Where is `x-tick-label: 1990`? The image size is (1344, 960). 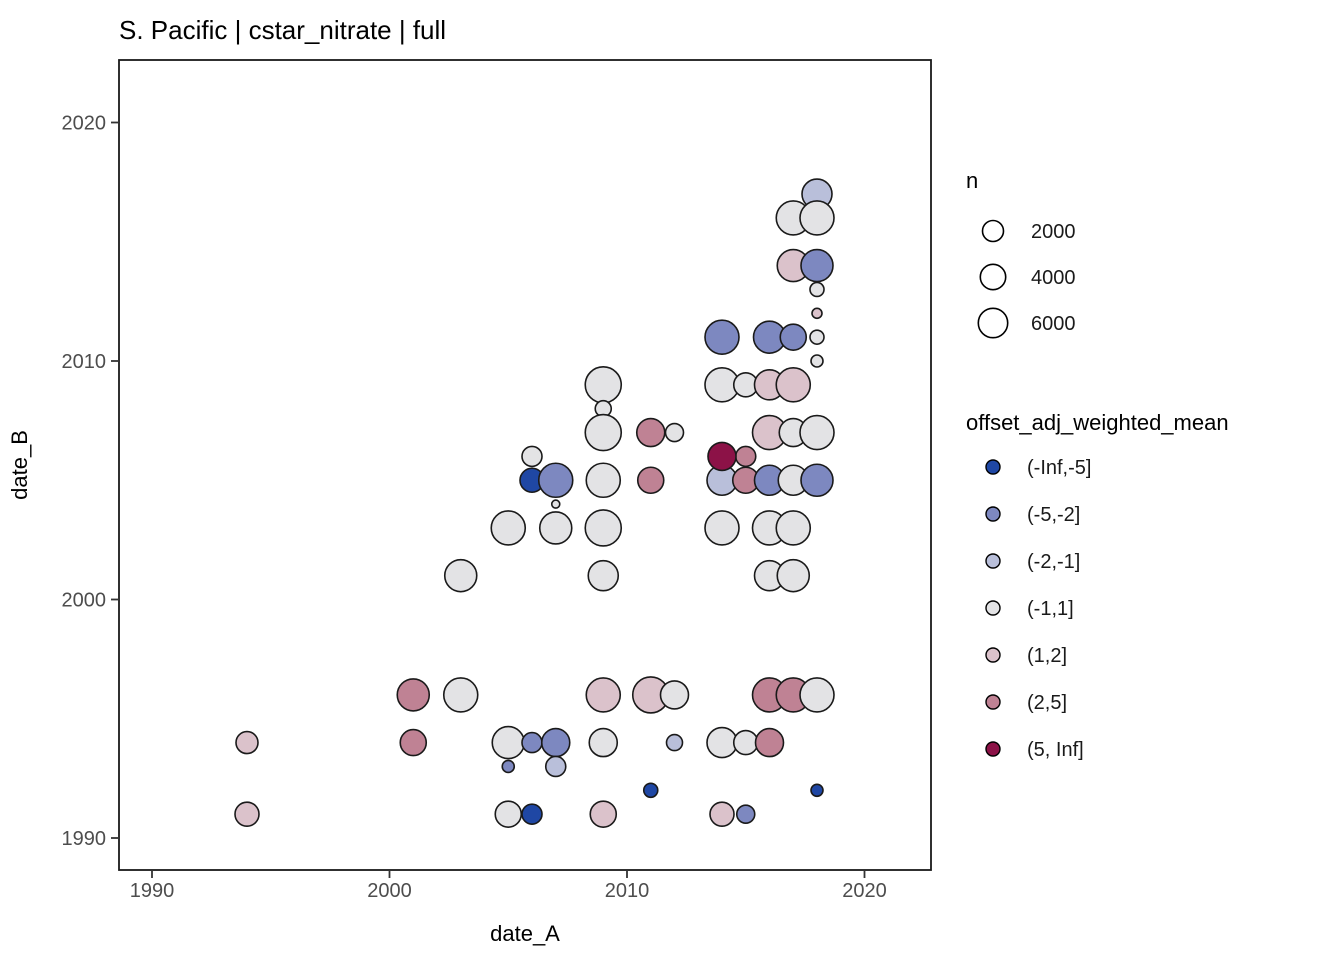 x-tick-label: 1990 is located at coordinates (152, 891).